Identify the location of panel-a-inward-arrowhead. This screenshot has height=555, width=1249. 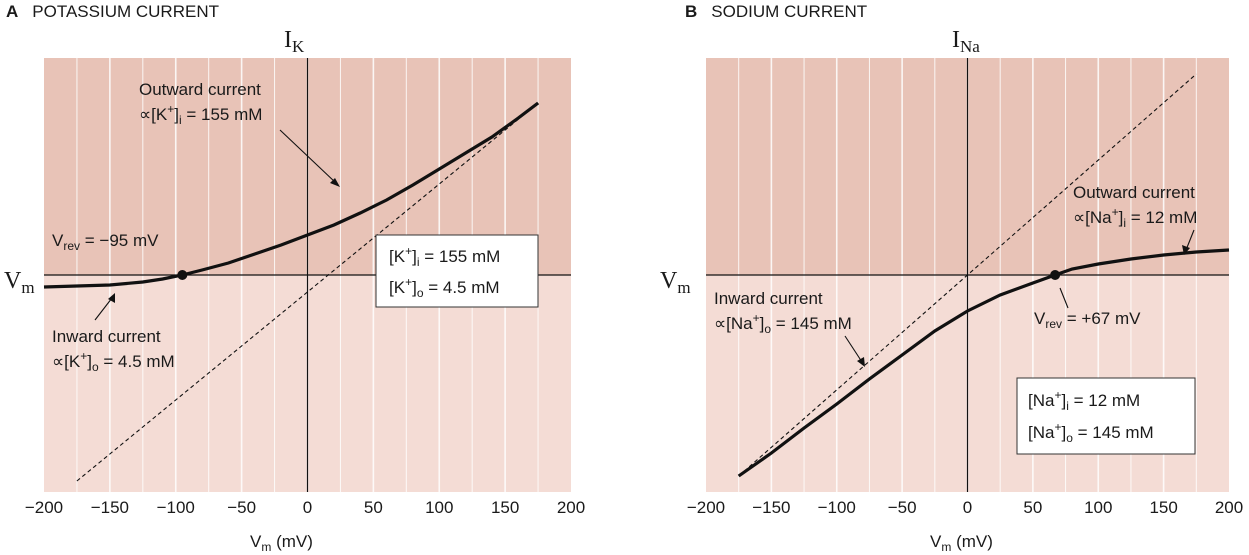
(111, 298).